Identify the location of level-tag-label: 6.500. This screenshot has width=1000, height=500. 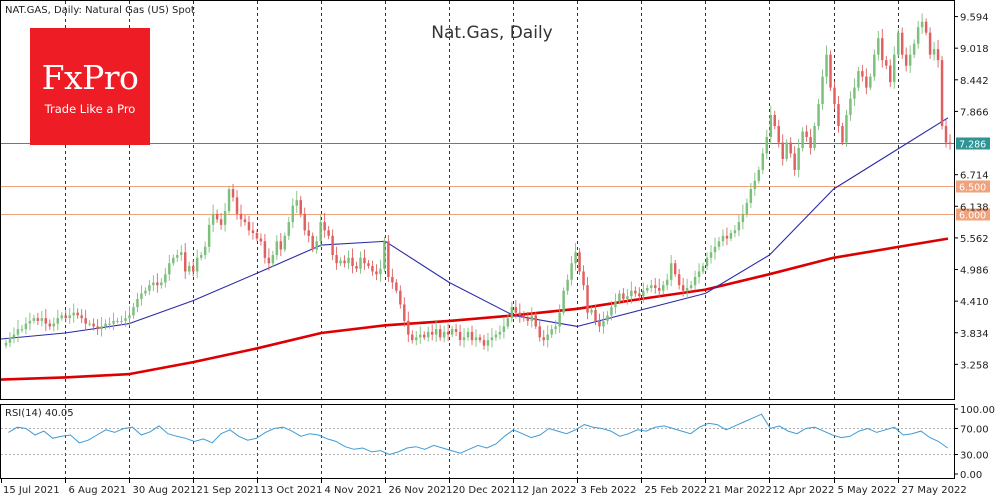
(972, 188).